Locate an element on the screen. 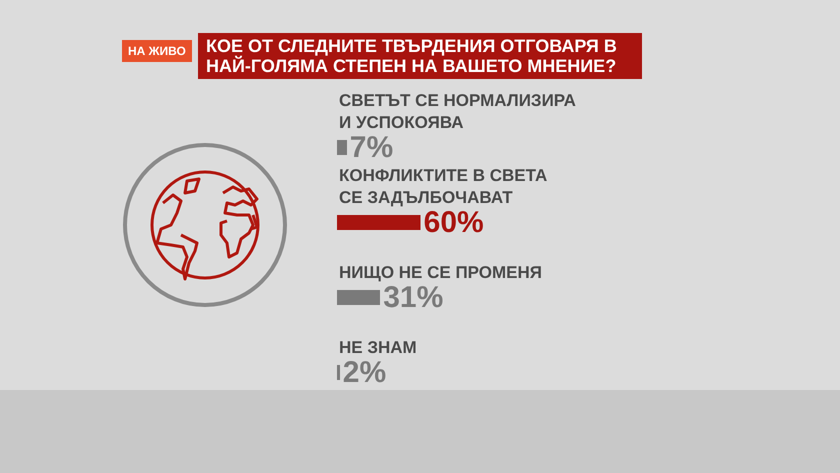 This screenshot has height=473, width=840. text: НА ЖИВО is located at coordinates (157, 51).